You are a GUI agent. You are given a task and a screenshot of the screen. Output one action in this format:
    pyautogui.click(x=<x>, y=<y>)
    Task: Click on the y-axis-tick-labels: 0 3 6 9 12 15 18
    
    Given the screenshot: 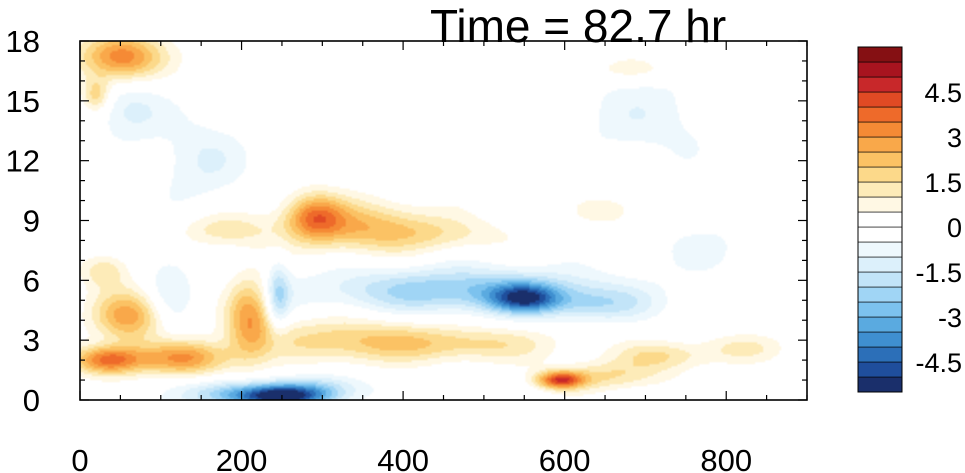 What is the action you would take?
    pyautogui.click(x=23, y=221)
    